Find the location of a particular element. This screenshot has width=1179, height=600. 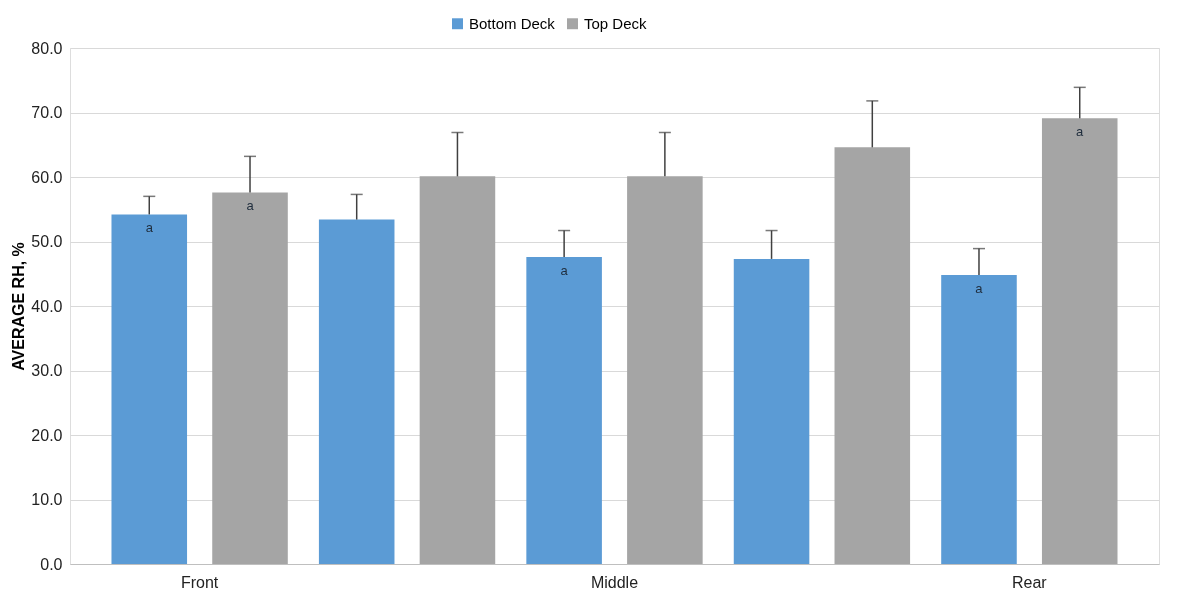

y-tick-label: 60.0 is located at coordinates (47, 177).